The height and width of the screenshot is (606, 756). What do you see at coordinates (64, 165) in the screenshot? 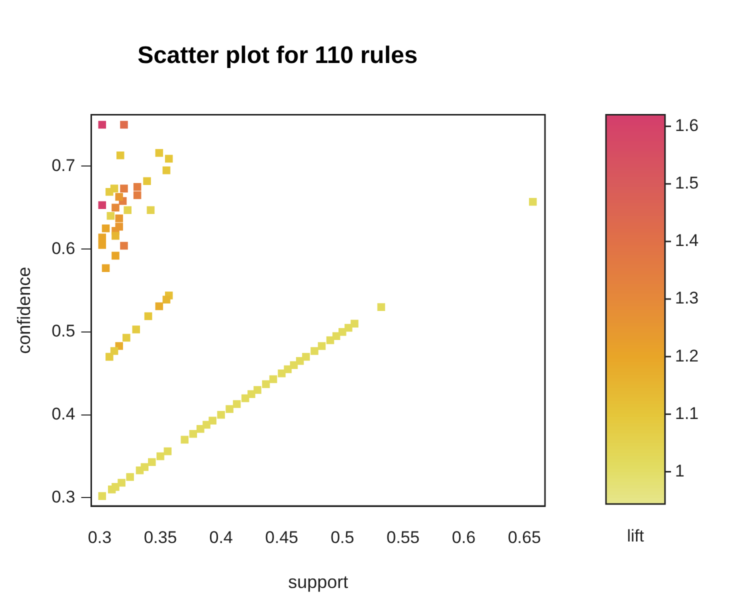
I see `y-tick-label: 0.7` at bounding box center [64, 165].